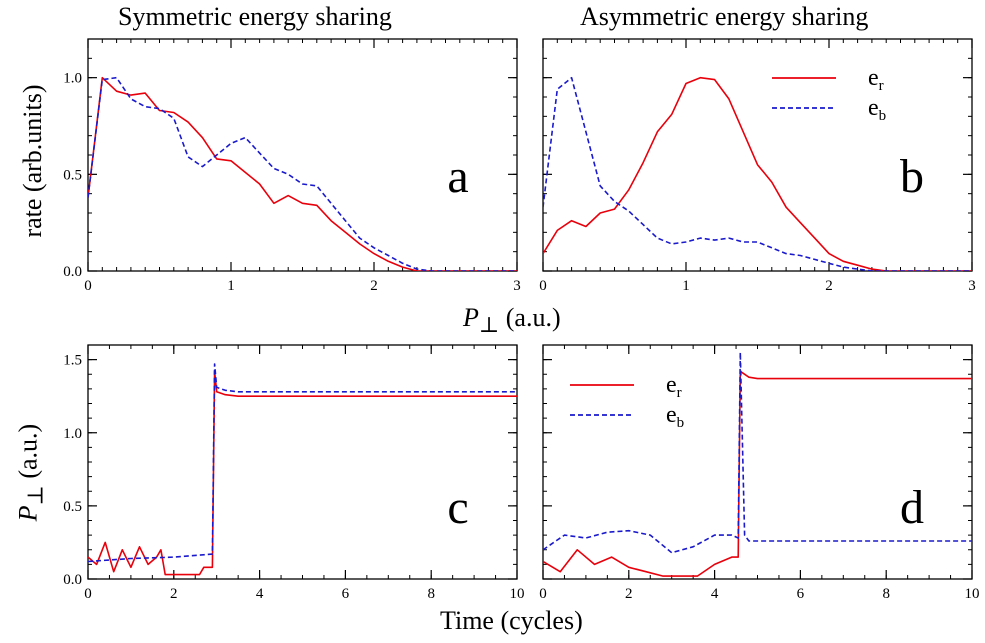 The width and height of the screenshot is (985, 643). I want to click on panel-letter-c: c, so click(457, 507).